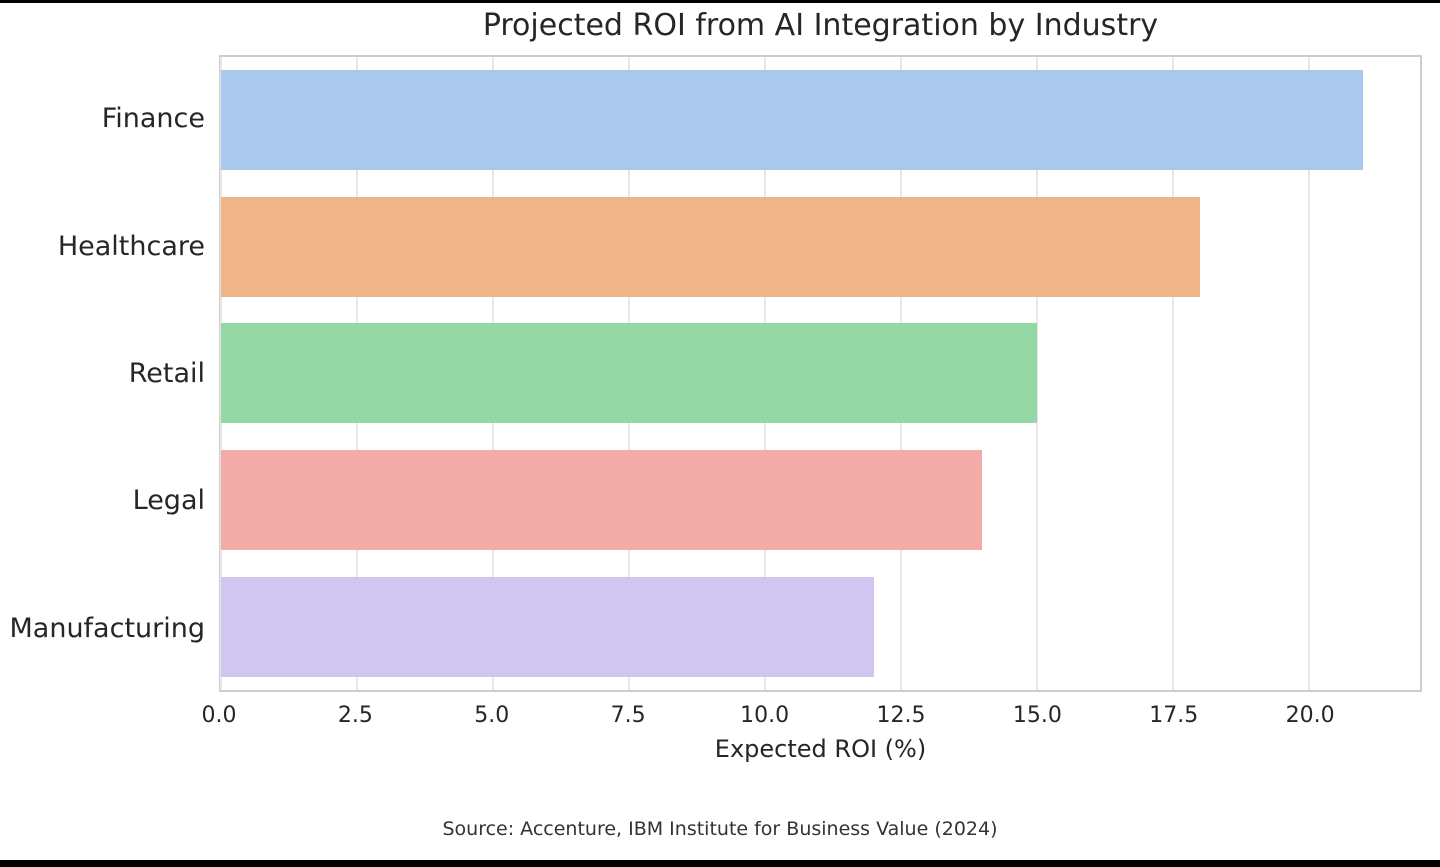 Image resolution: width=1440 pixels, height=867 pixels. I want to click on x-tick-label: 0.0, so click(219, 715).